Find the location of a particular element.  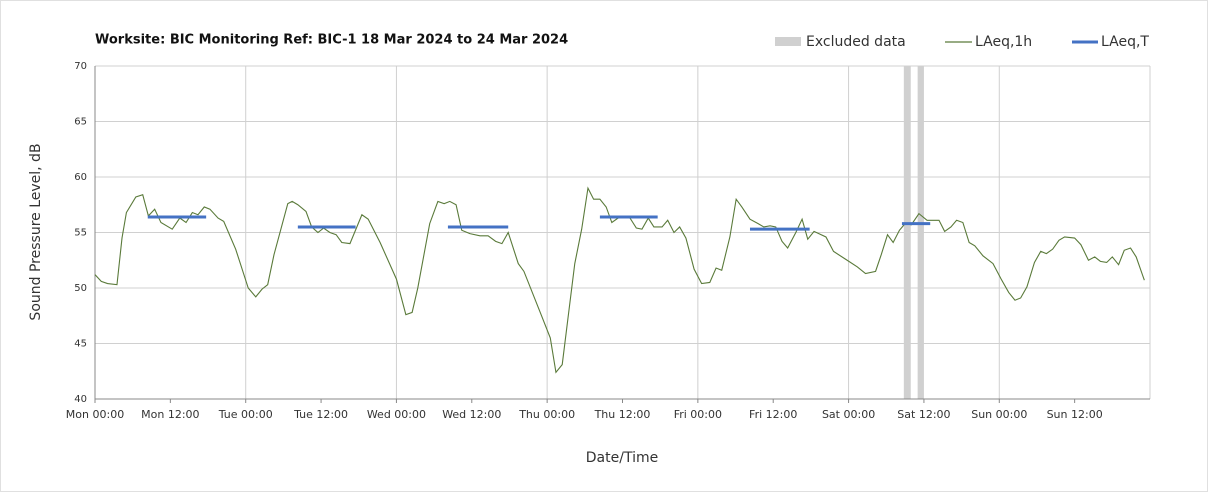

x-tick-label: Sun 00:00 is located at coordinates (999, 414).